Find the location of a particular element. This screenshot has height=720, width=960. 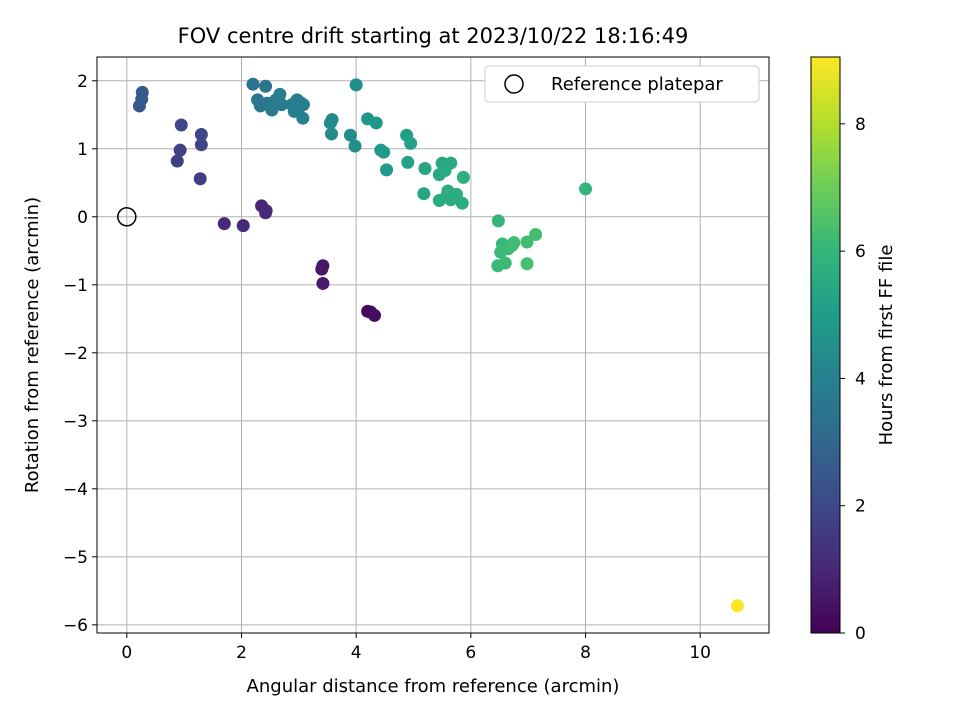

y-tick-label: −3 is located at coordinates (75, 422).